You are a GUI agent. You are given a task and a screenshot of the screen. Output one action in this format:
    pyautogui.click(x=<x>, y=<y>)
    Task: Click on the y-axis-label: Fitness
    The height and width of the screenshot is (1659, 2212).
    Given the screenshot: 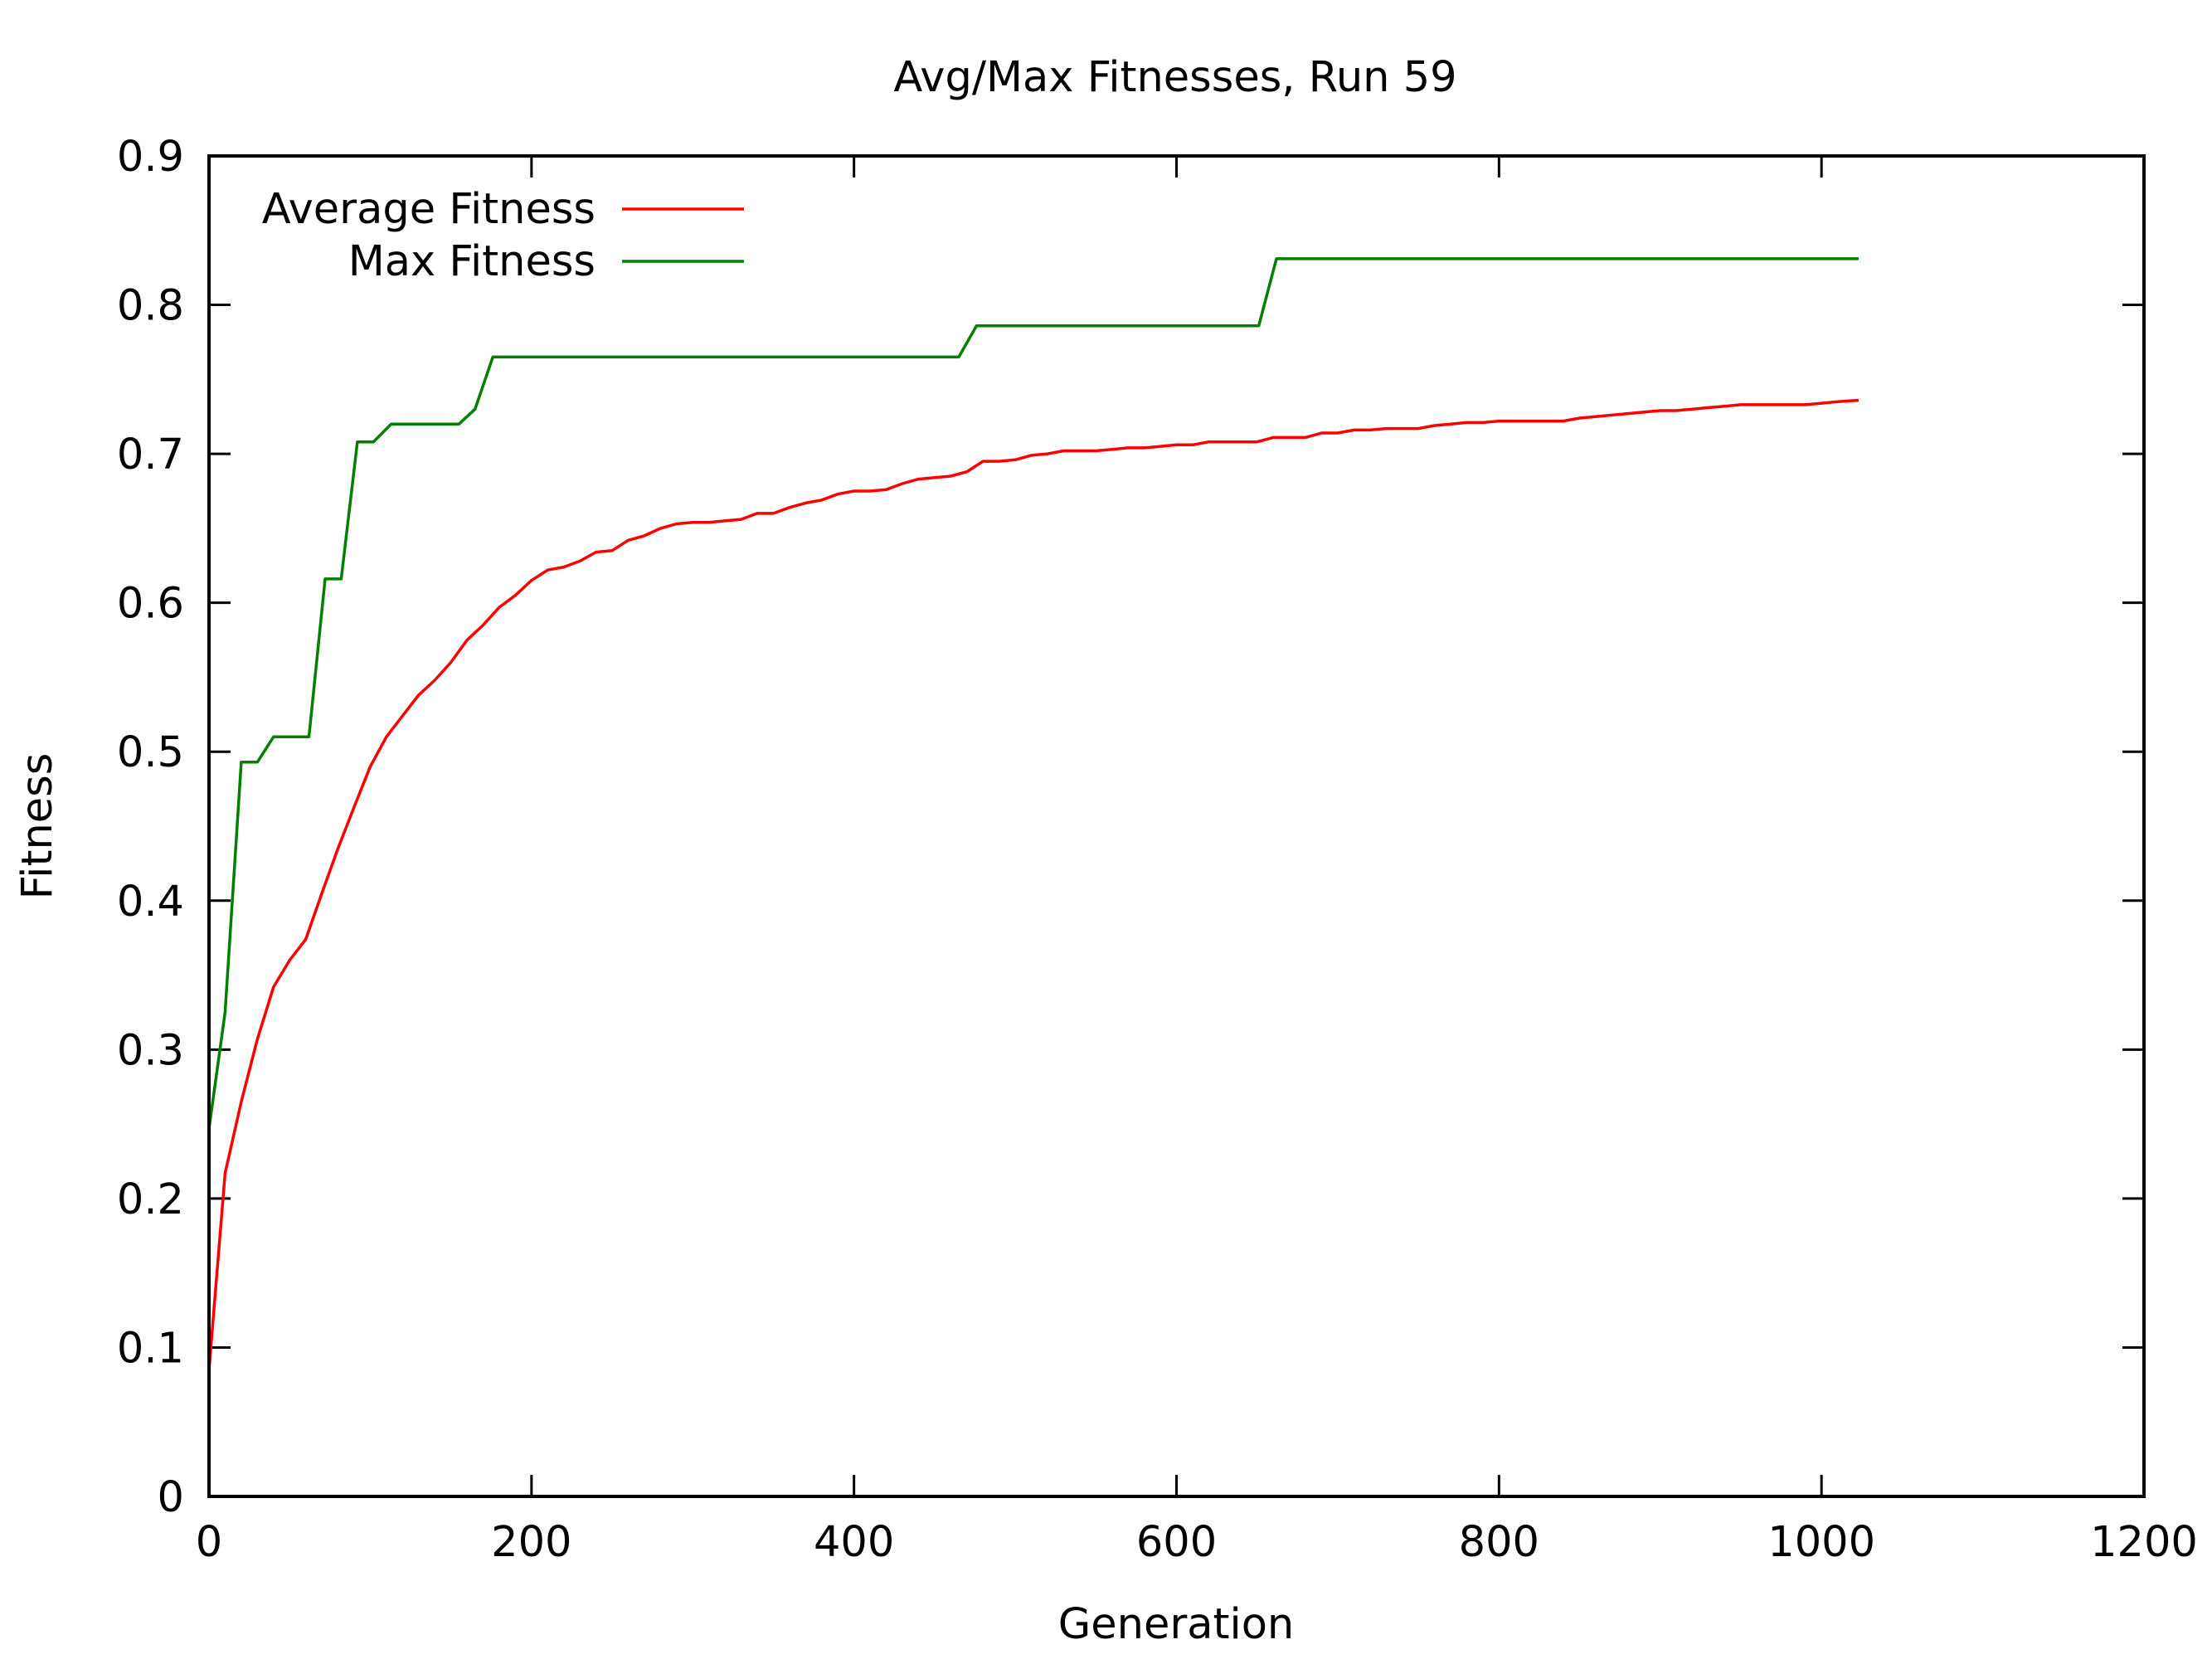 What is the action you would take?
    pyautogui.click(x=38, y=826)
    